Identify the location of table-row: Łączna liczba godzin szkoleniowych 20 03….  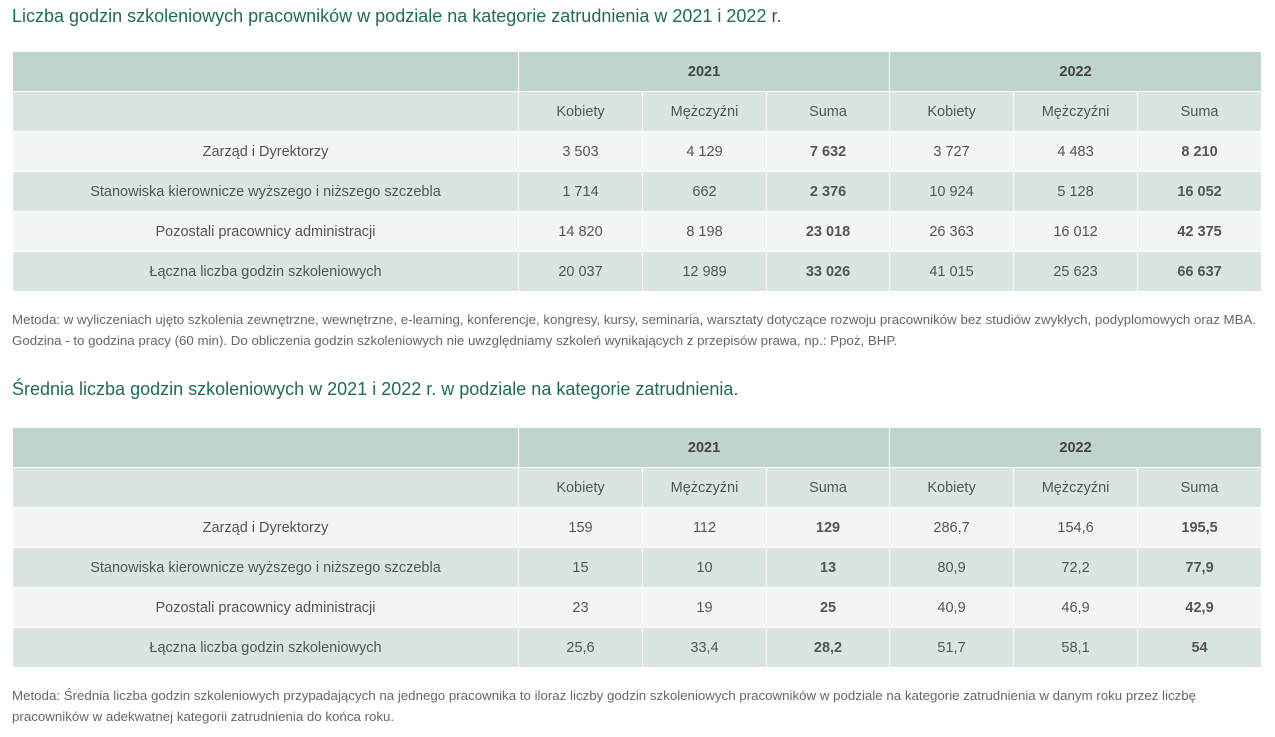
(637, 271).